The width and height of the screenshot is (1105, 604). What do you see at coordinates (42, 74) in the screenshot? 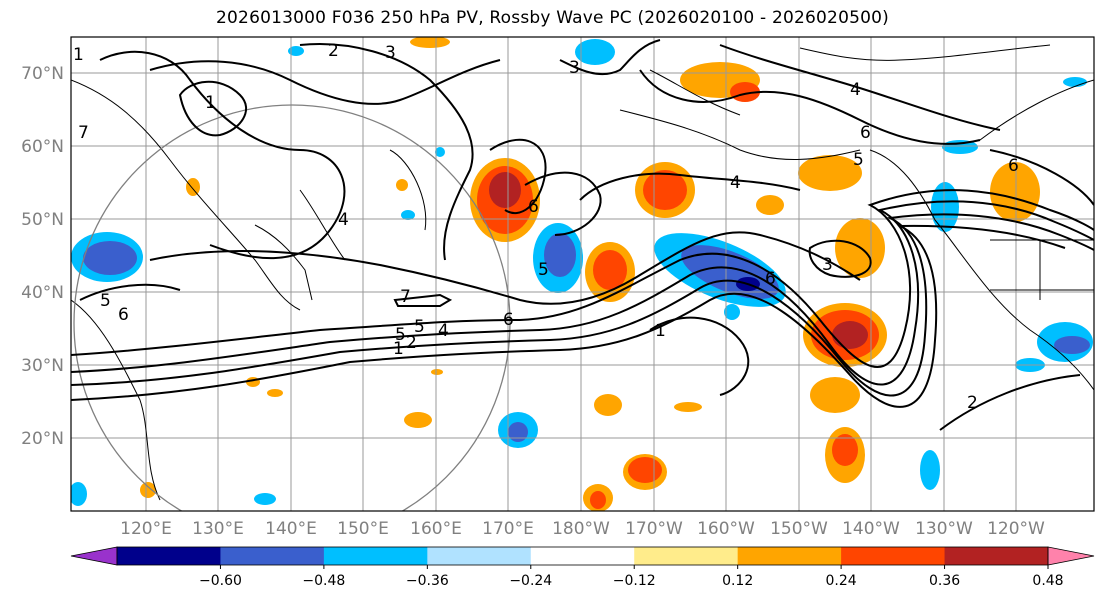
I see `lat-label: 70°N` at bounding box center [42, 74].